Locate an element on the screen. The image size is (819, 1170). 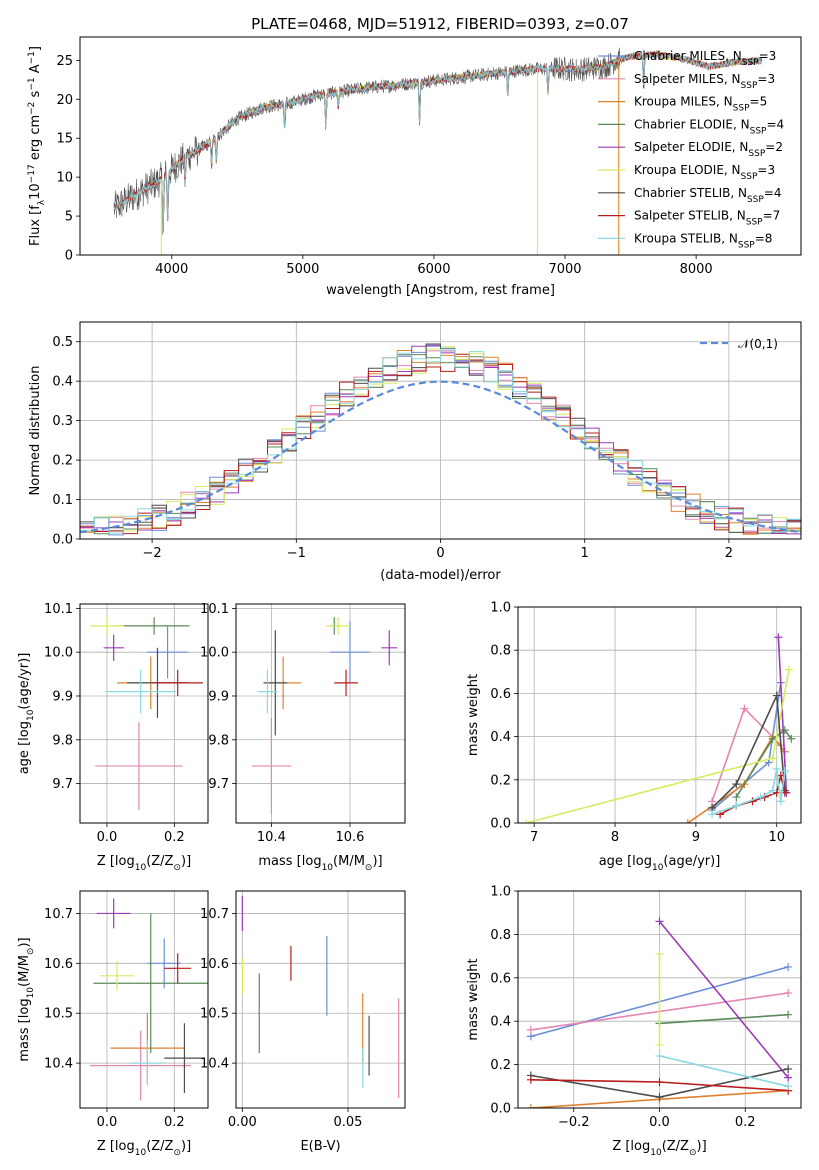
mass_weight_vs_Z-xlabel: Z [log10(Z/Z⊙)] is located at coordinates (659, 1148).